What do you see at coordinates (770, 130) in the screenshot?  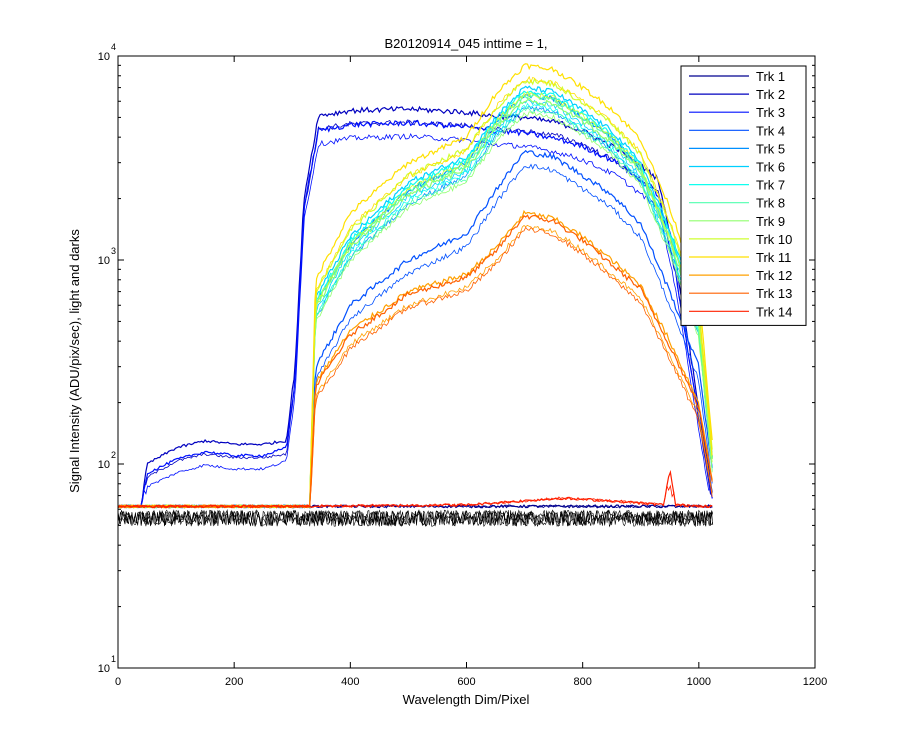 I see `legend-label: Trk 4` at bounding box center [770, 130].